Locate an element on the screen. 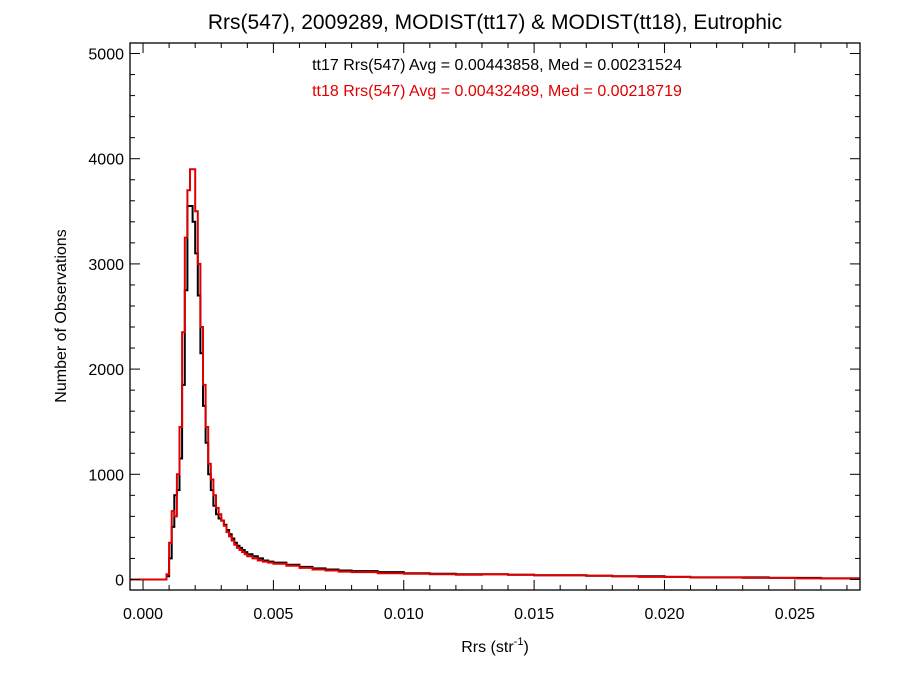 This screenshot has width=900, height=675. y-tick-label: 0 is located at coordinates (119, 580).